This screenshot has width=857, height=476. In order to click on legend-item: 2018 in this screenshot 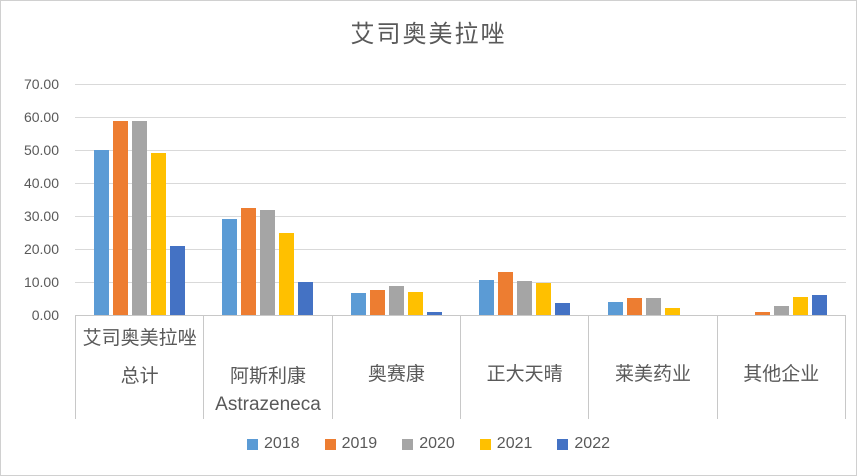, I will do `click(273, 444)`.